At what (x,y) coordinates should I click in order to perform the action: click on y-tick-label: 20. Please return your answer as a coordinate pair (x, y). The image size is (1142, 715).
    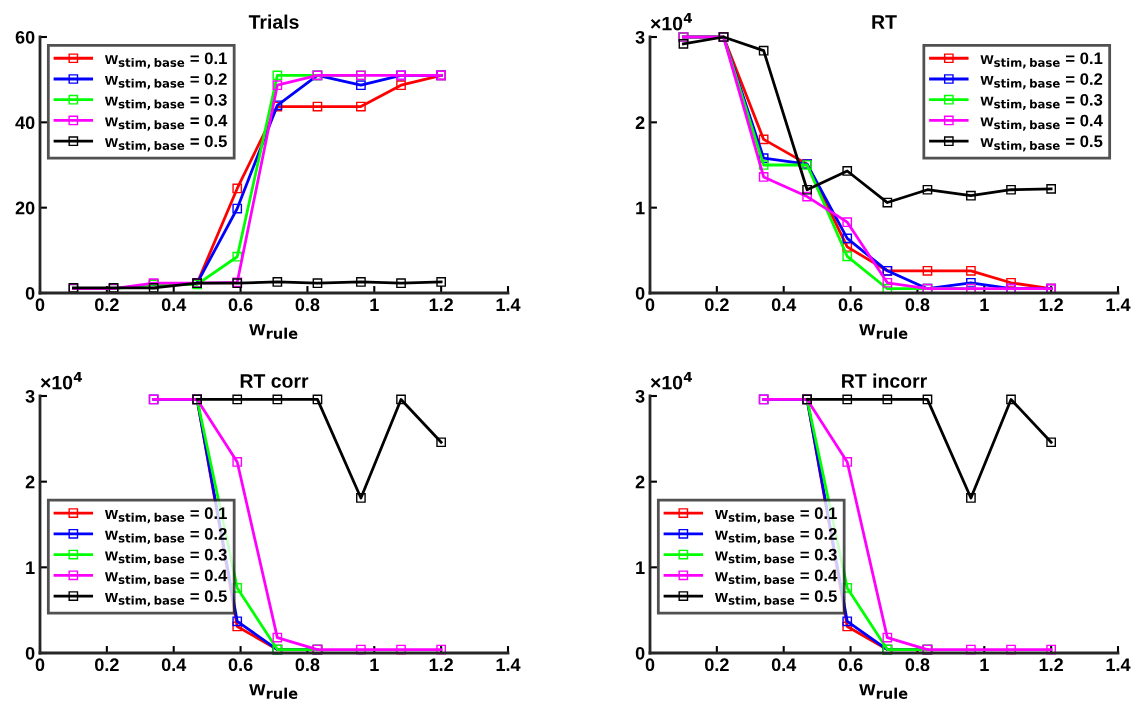
    Looking at the image, I should click on (25, 208).